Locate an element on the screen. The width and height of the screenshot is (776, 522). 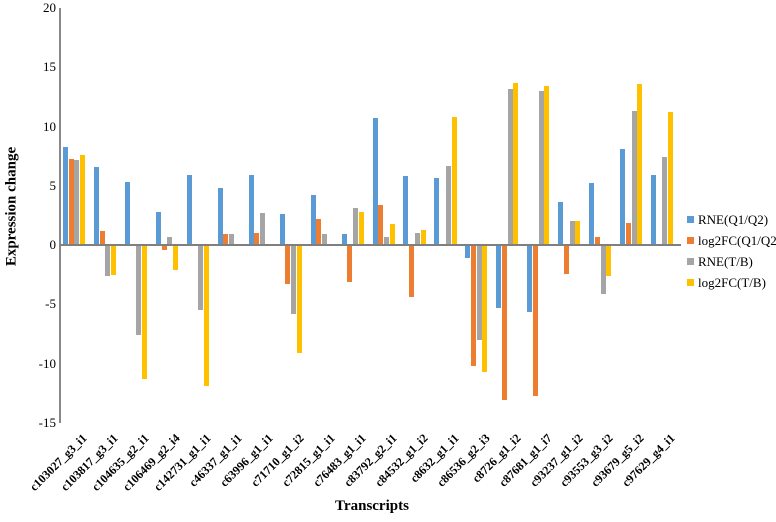
x-axis-title: Transcripts is located at coordinates (372, 506).